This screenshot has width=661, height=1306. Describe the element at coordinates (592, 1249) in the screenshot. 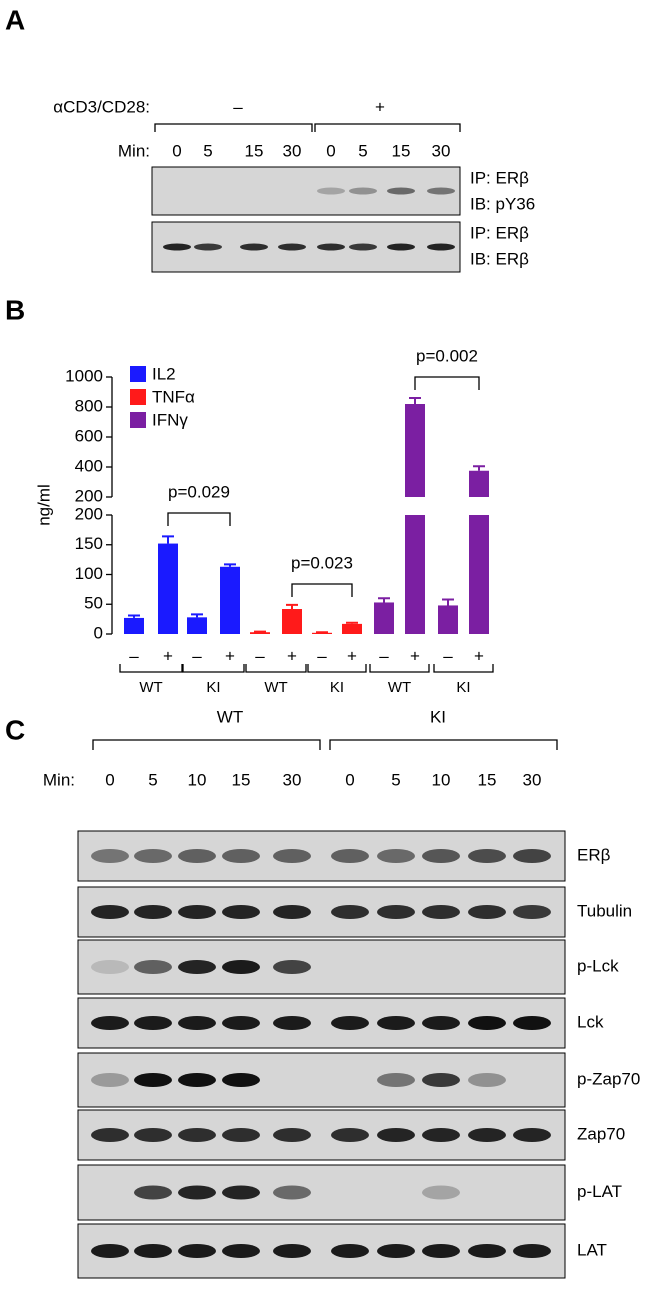

I see `blot-label: LAT` at that location.